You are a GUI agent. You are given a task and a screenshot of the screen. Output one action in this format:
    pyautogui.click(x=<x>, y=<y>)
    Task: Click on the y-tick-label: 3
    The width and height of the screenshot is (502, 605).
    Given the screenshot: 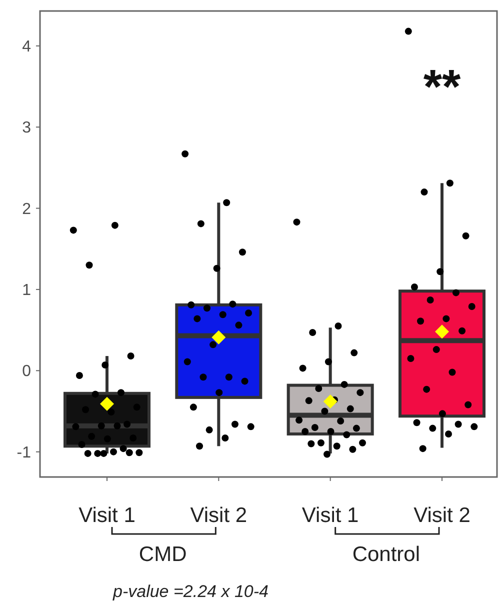 What is the action you would take?
    pyautogui.click(x=27, y=128)
    